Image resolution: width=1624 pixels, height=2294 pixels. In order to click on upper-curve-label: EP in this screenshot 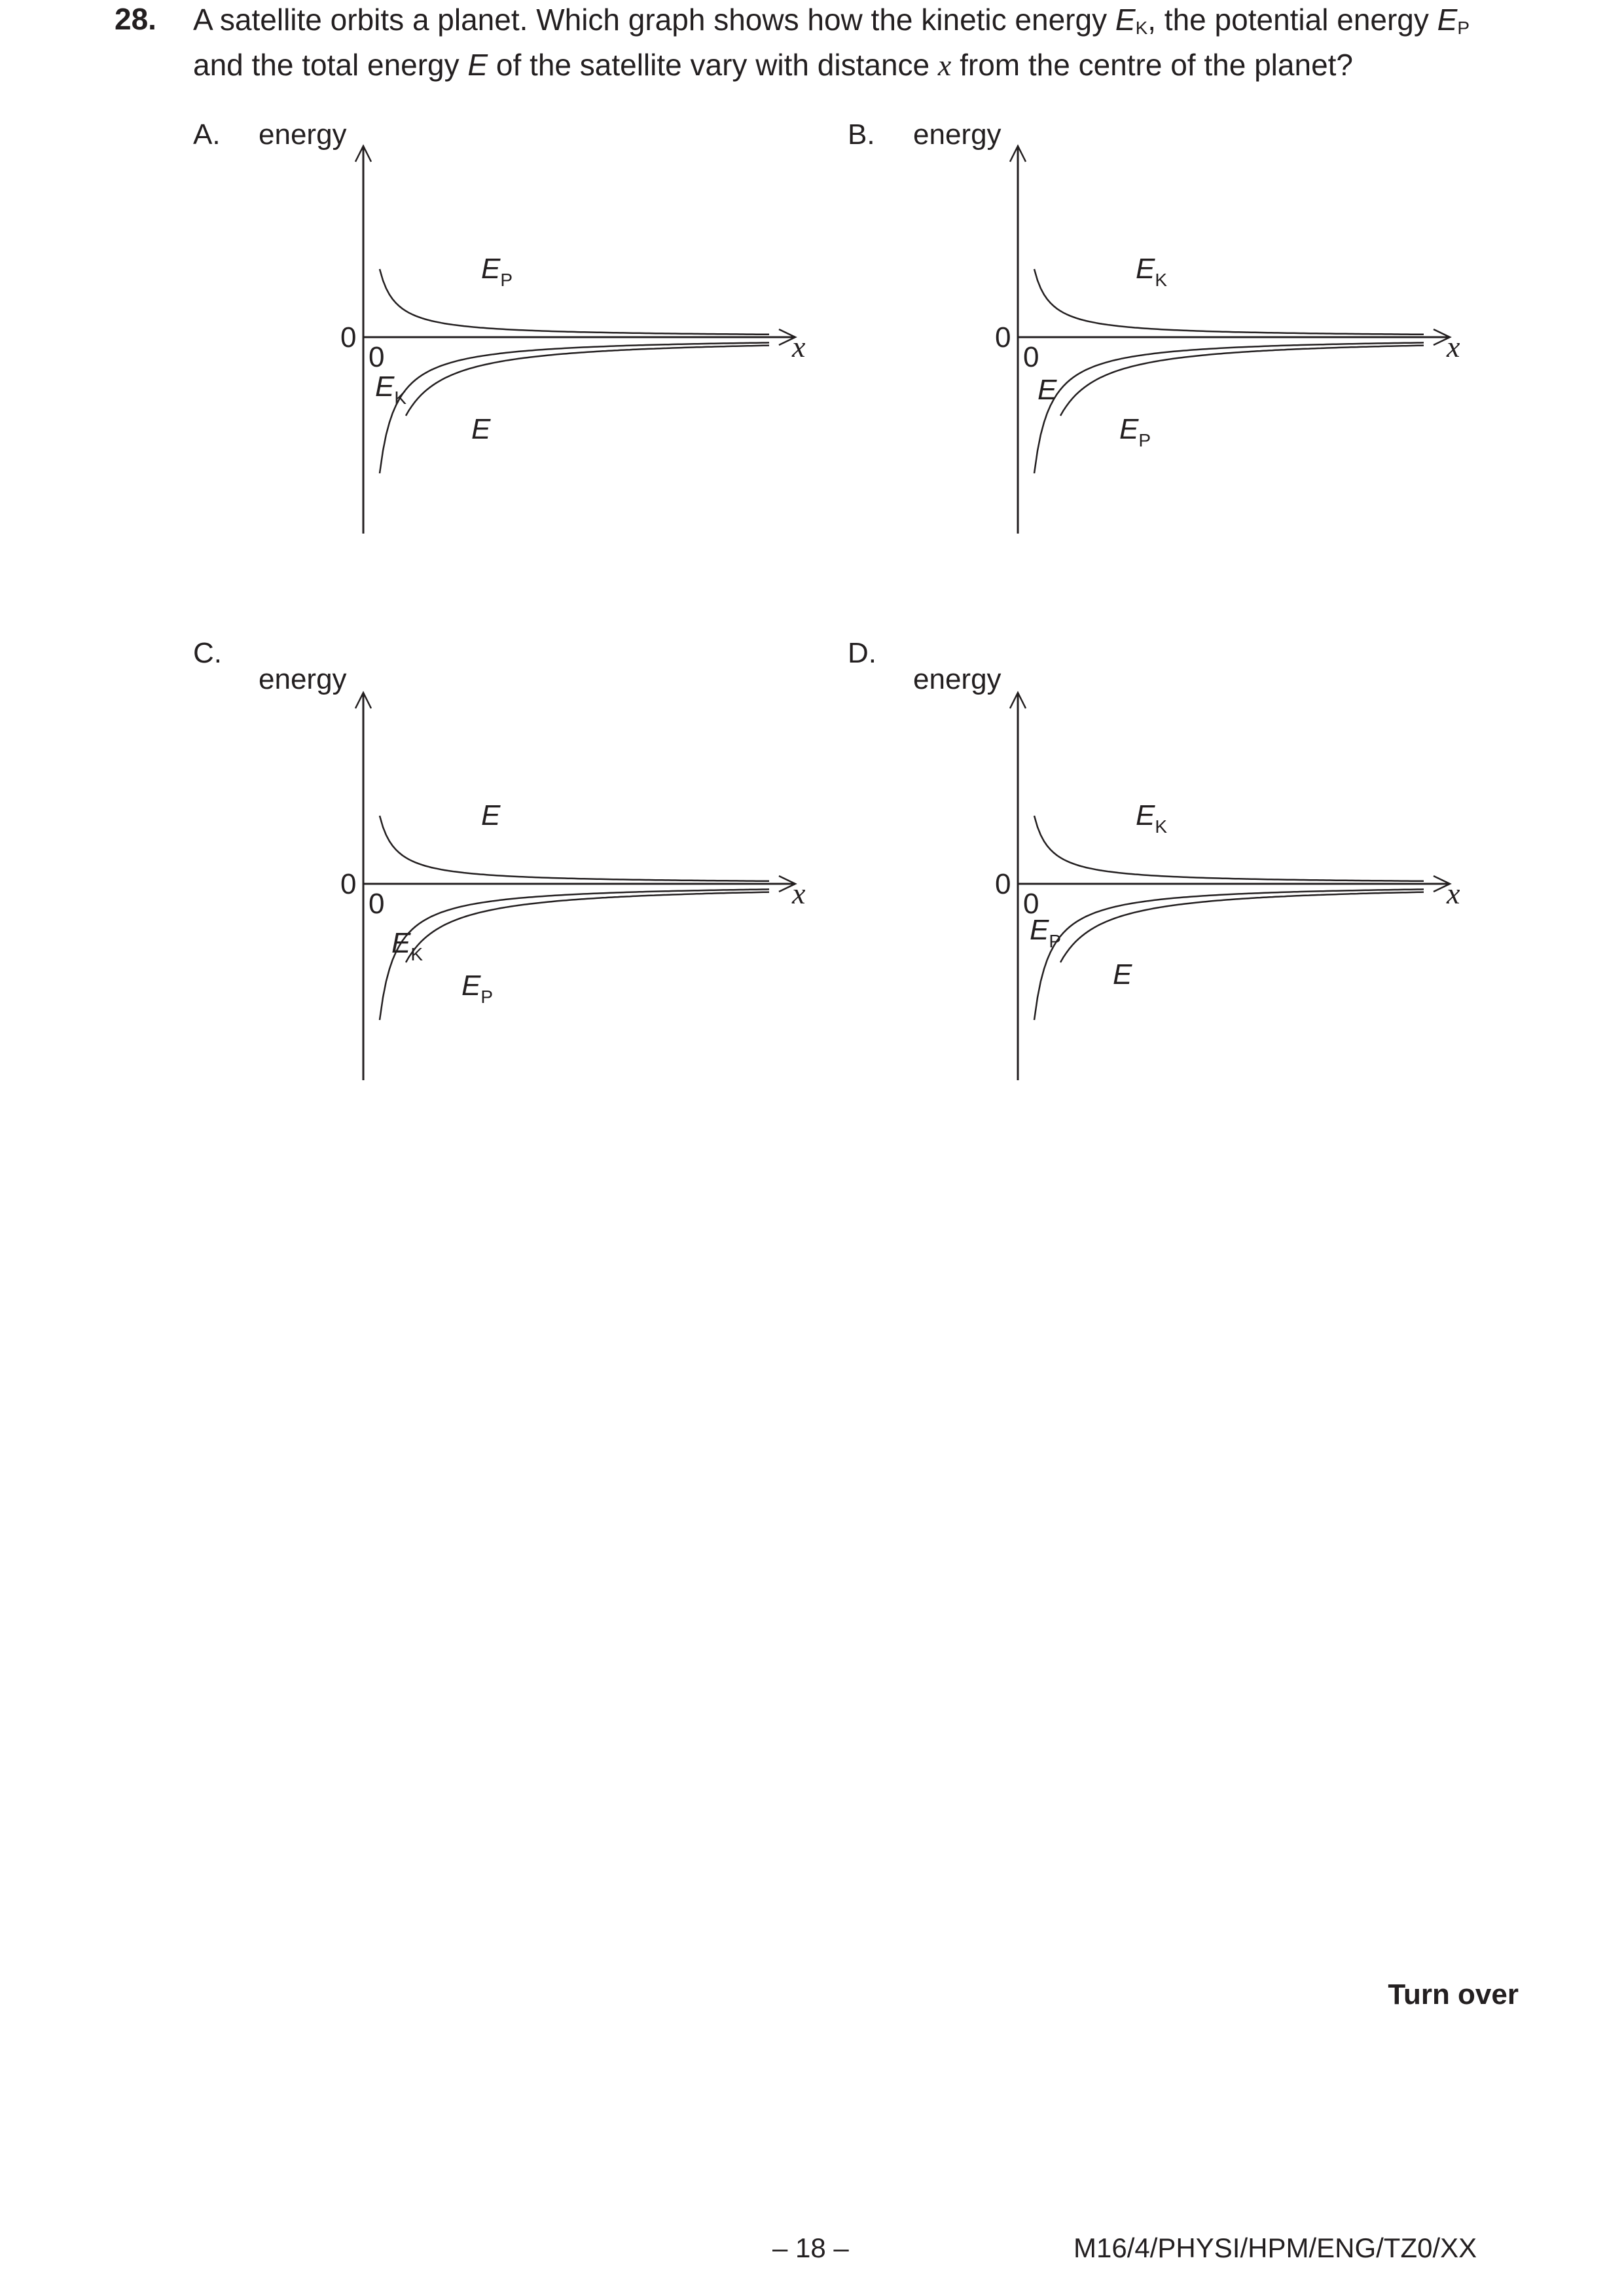, I will do `click(497, 271)`.